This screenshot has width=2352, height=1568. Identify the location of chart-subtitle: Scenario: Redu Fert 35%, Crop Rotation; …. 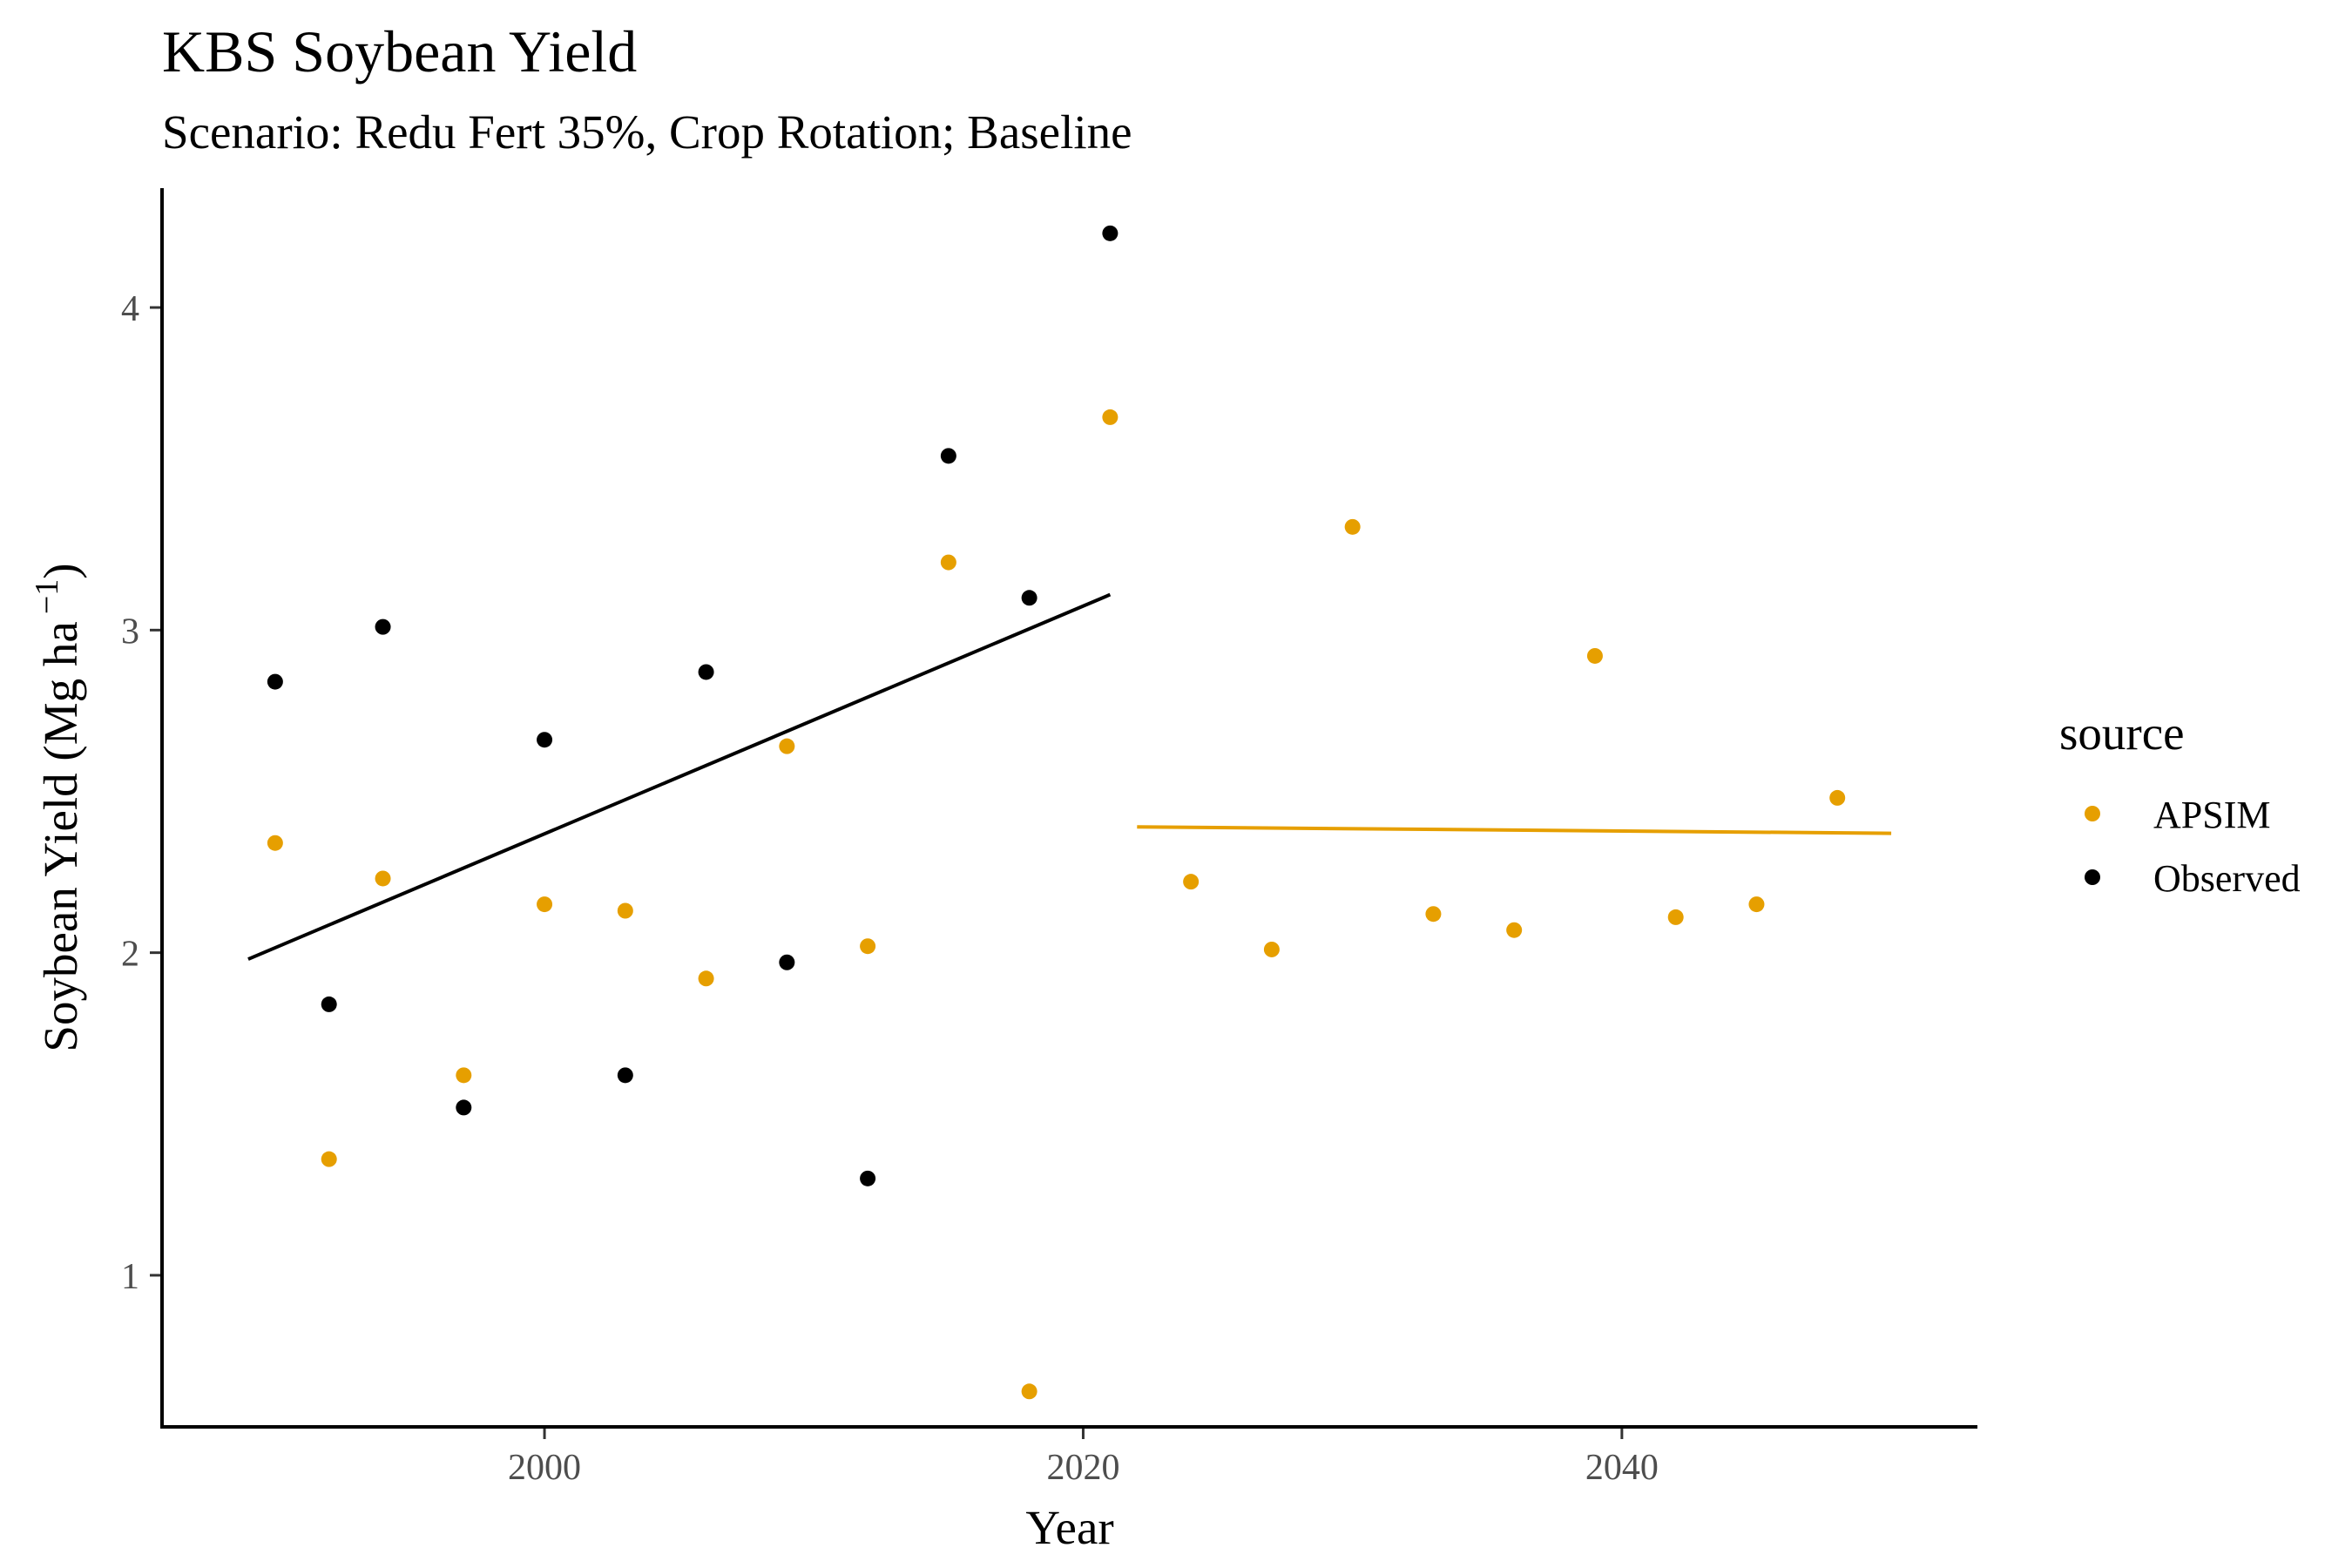
(647, 132).